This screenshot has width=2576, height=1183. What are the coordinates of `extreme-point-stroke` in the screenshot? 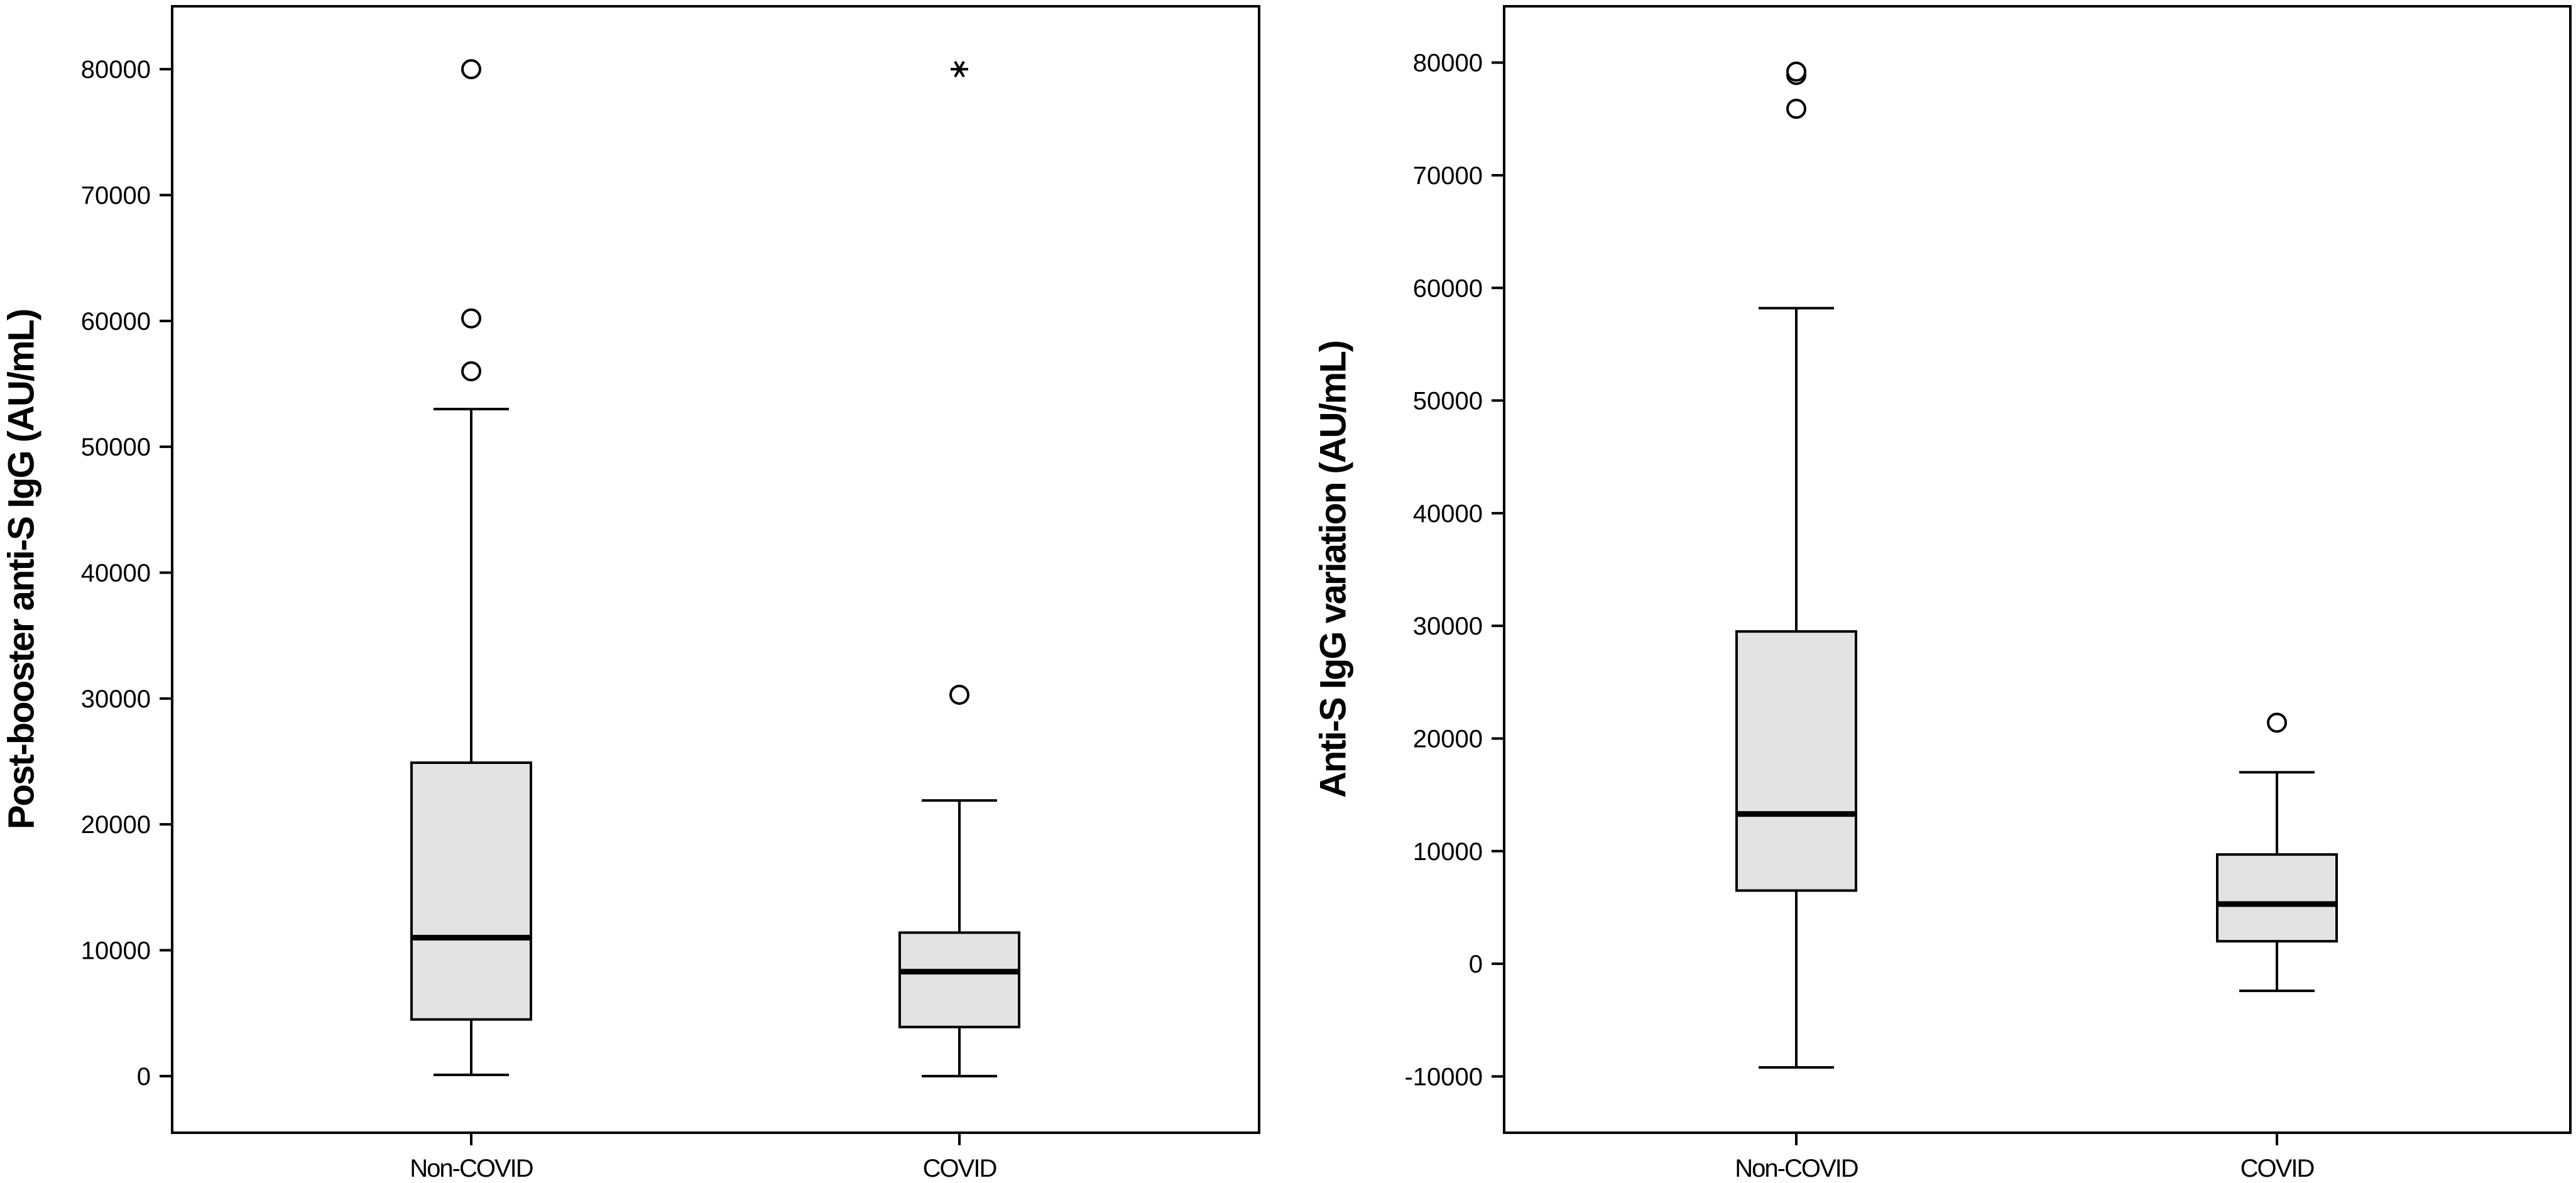 It's located at (959, 69).